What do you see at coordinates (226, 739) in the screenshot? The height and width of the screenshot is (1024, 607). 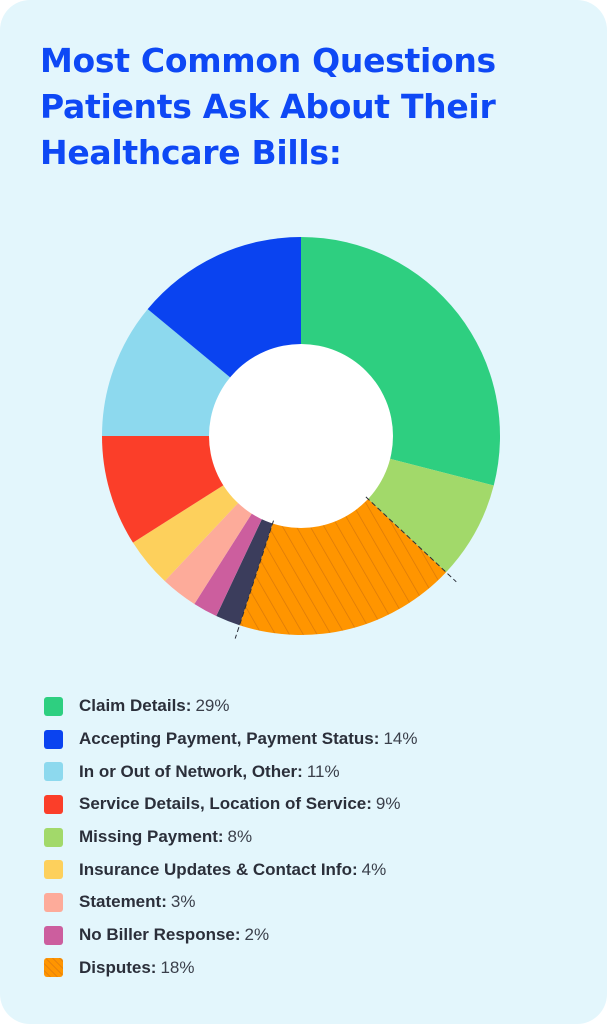 I see `legend-label: Accepting Payment, Payment Status` at bounding box center [226, 739].